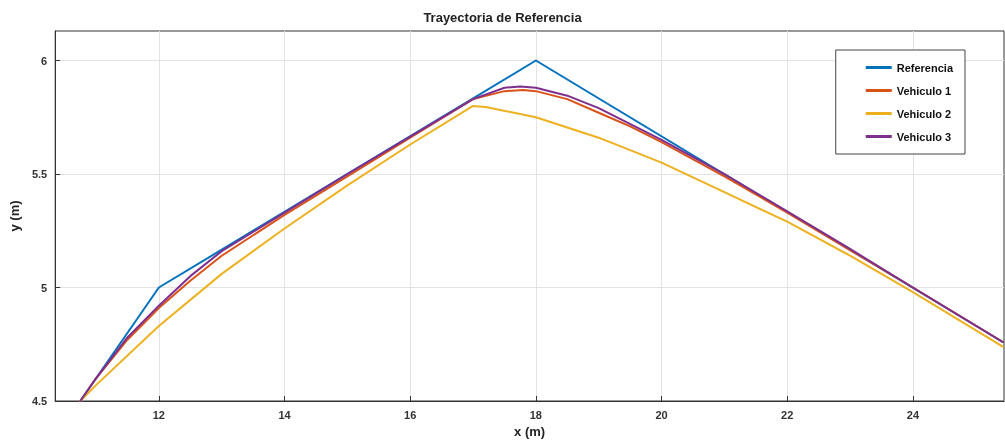 The width and height of the screenshot is (1005, 443). What do you see at coordinates (410, 414) in the screenshot?
I see `x-tick-label: 16` at bounding box center [410, 414].